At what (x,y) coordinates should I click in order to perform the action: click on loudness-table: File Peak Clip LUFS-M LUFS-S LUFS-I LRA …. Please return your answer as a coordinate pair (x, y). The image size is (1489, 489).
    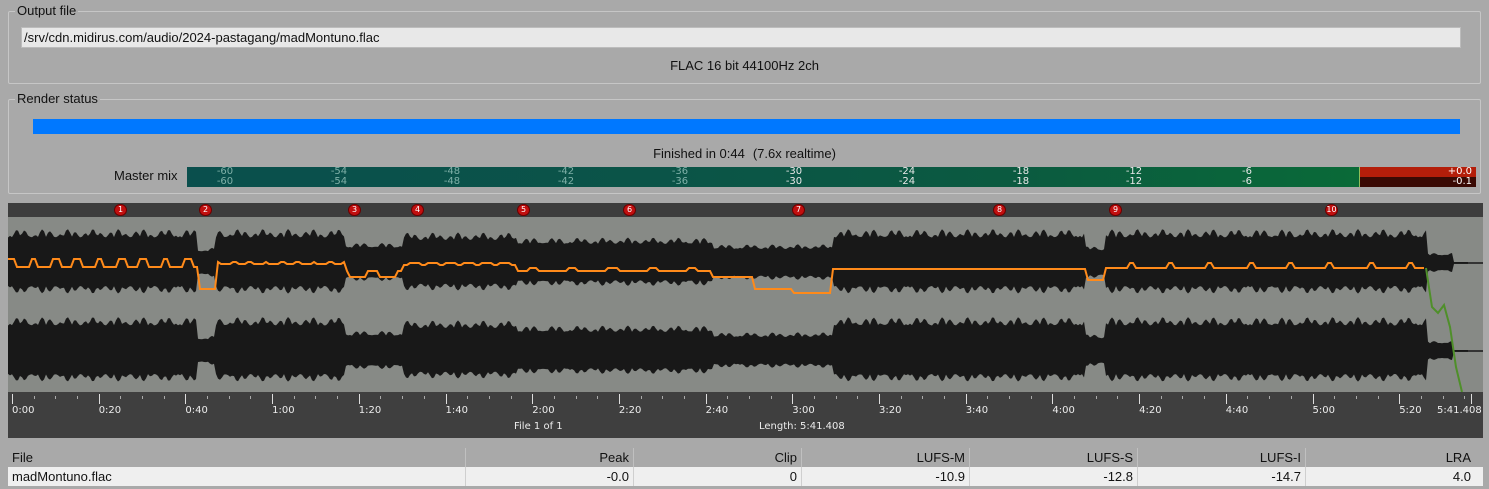
    Looking at the image, I should click on (745, 467).